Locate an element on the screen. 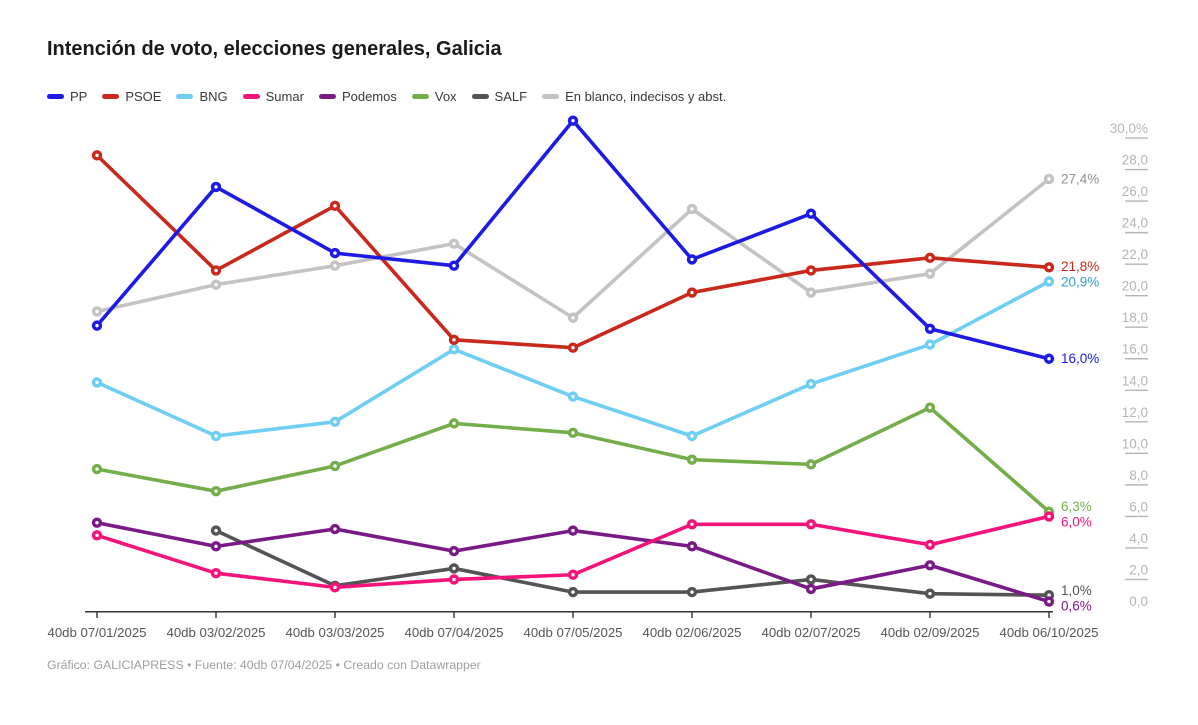 This screenshot has width=1198, height=725. legend-swatch-en-blanco-indecisos-y-abst is located at coordinates (551, 96).